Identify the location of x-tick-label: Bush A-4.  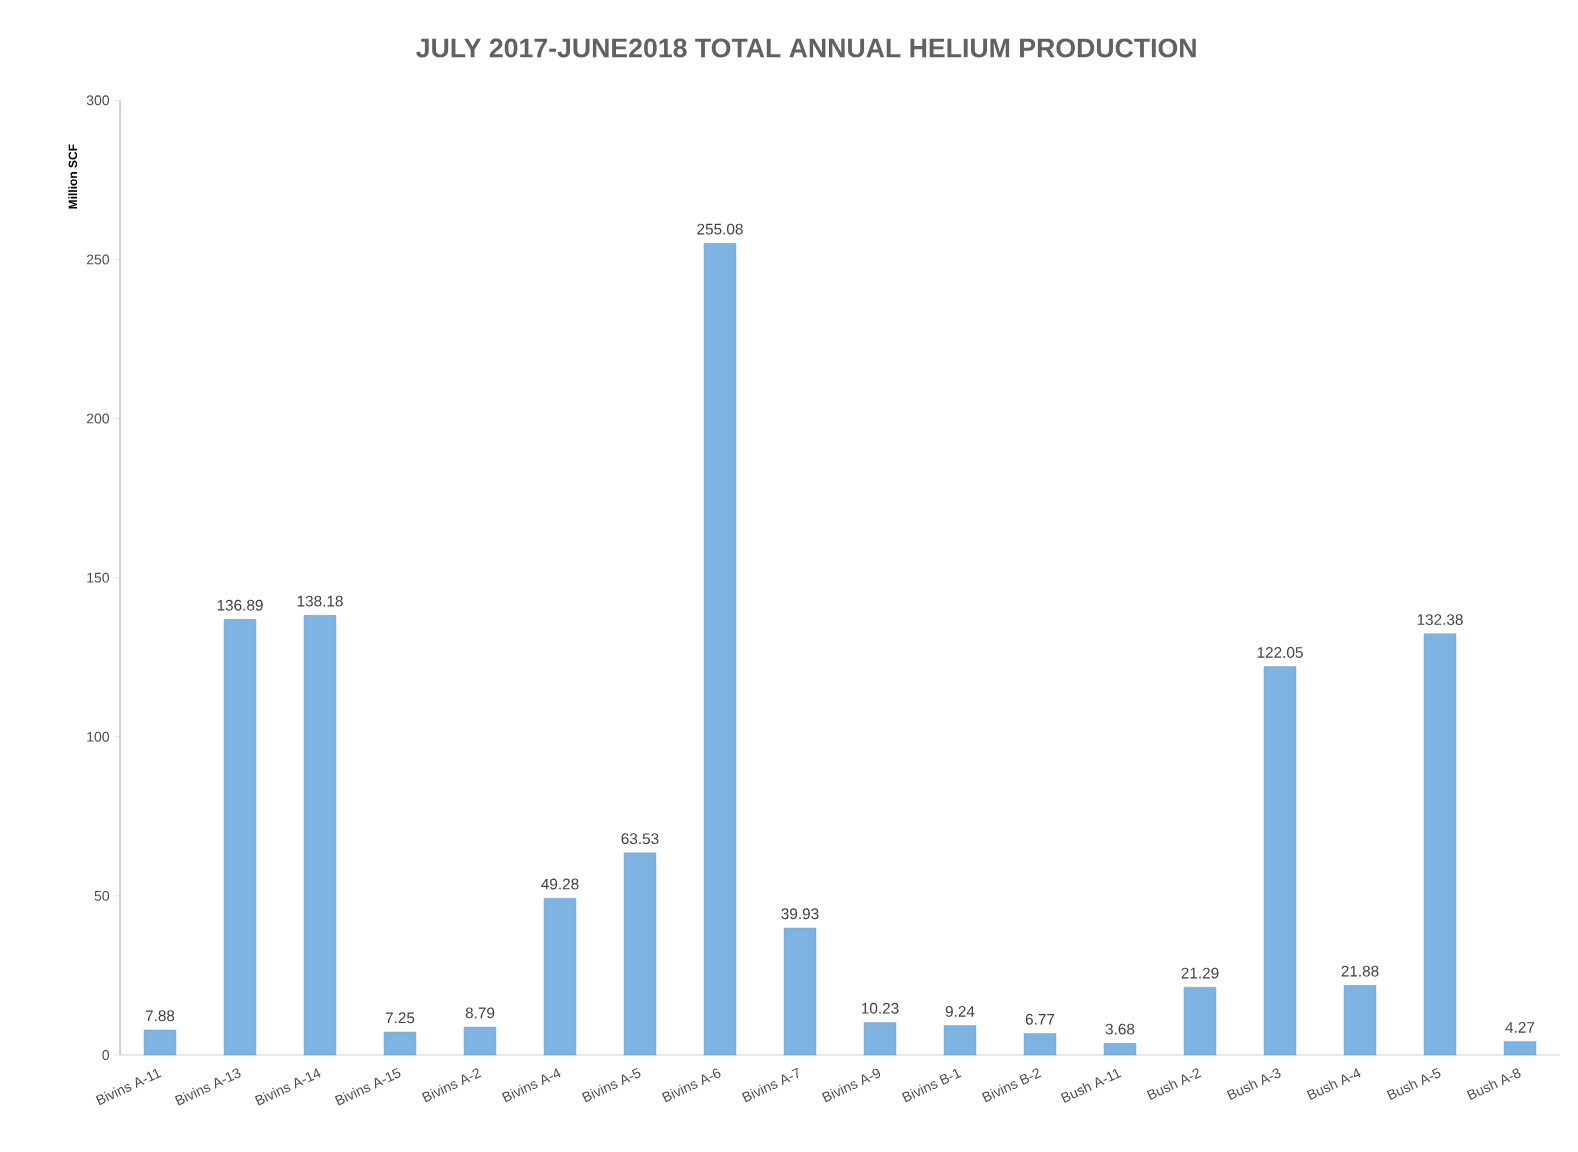
(1333, 1084).